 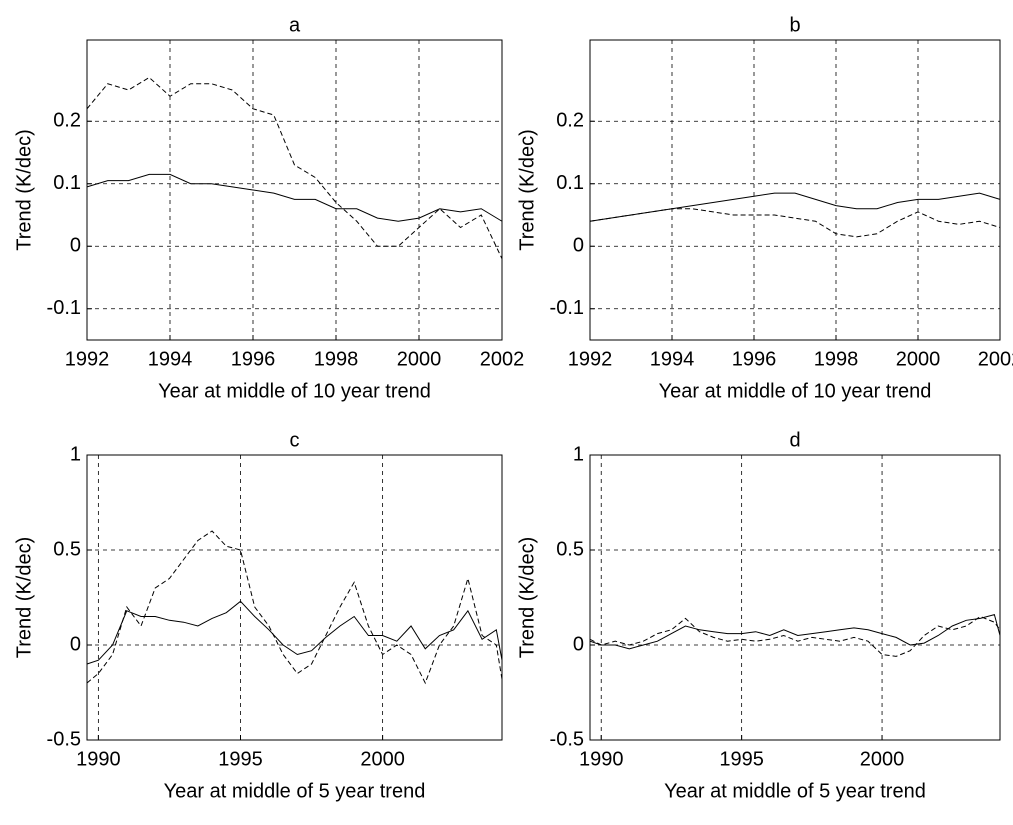 What do you see at coordinates (794, 25) in the screenshot?
I see `chart-title: b` at bounding box center [794, 25].